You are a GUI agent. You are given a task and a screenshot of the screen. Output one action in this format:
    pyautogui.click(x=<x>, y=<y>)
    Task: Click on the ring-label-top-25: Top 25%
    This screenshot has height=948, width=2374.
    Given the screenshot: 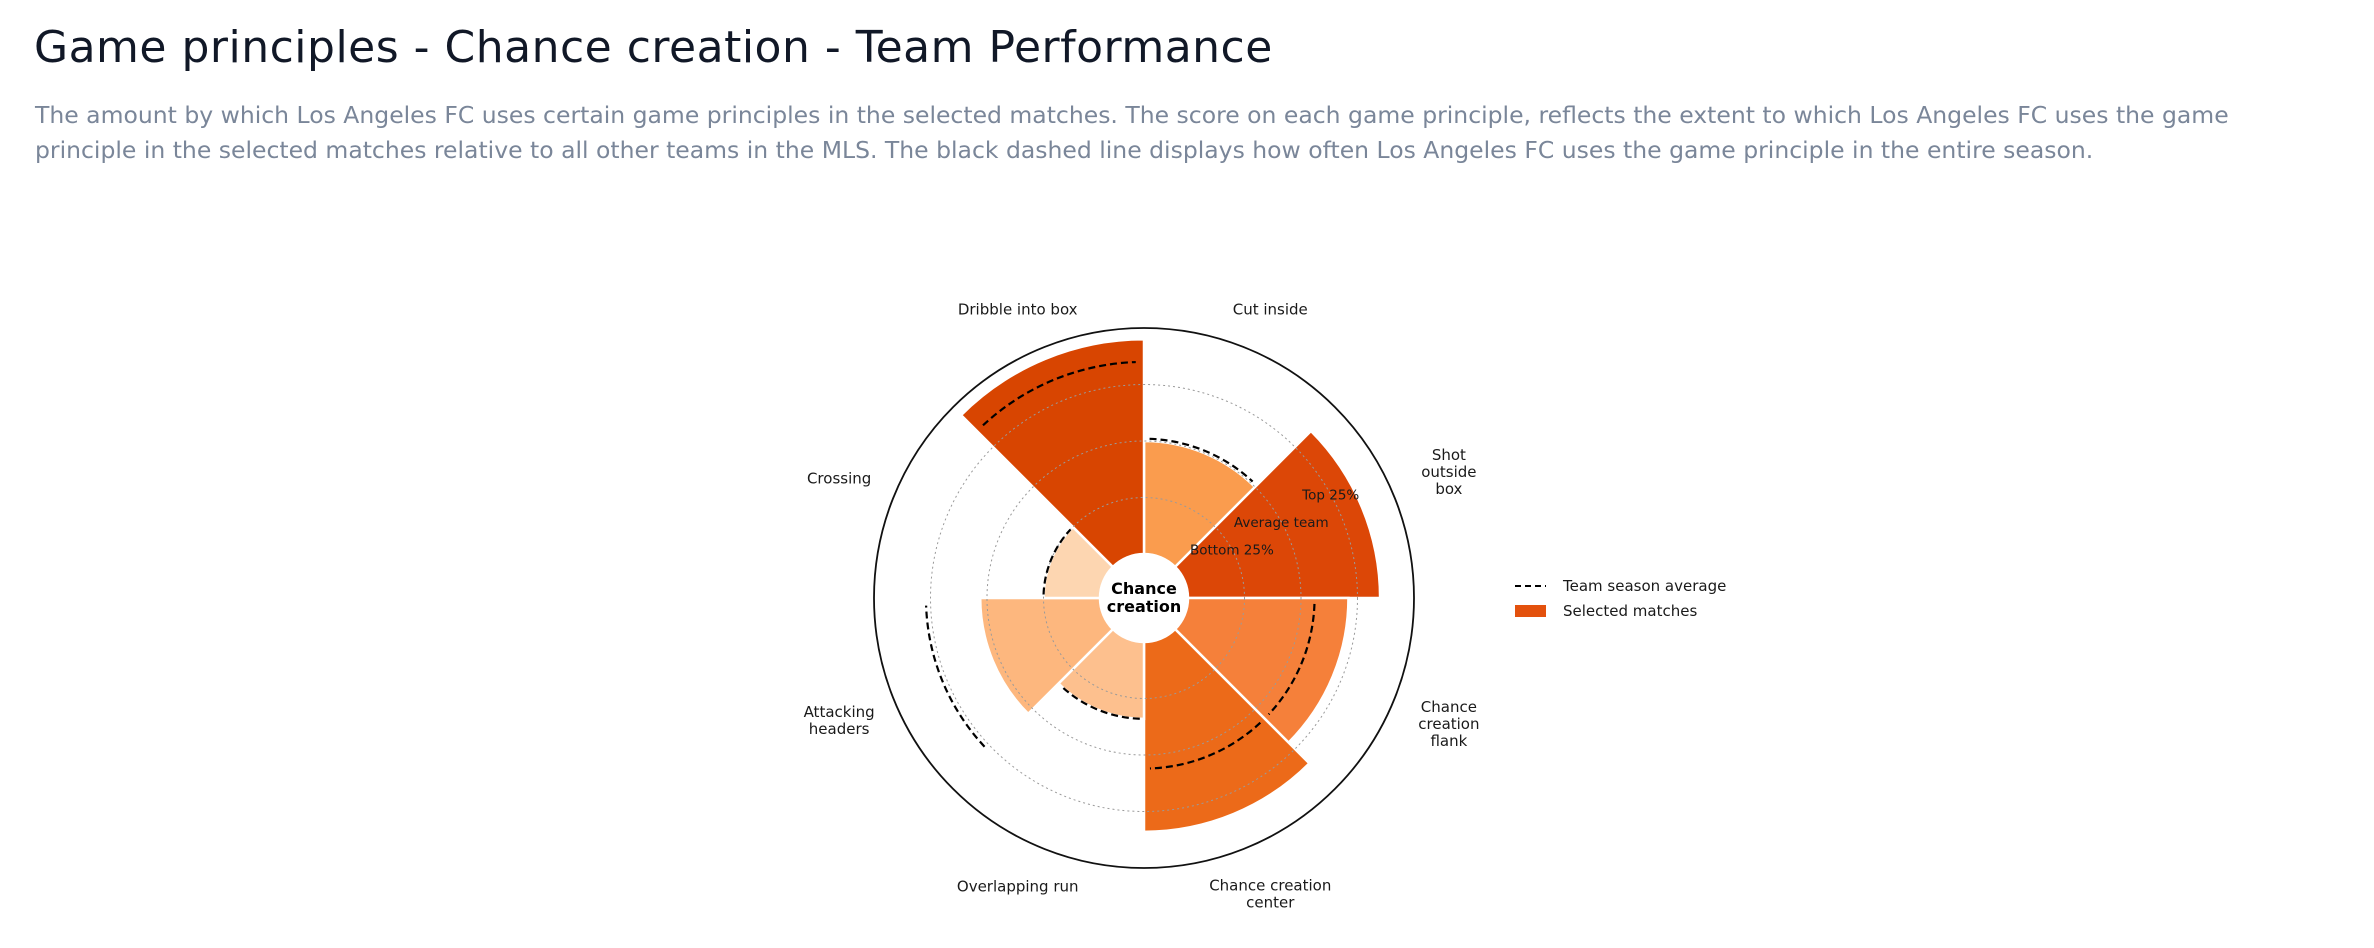 What is the action you would take?
    pyautogui.click(x=1330, y=495)
    